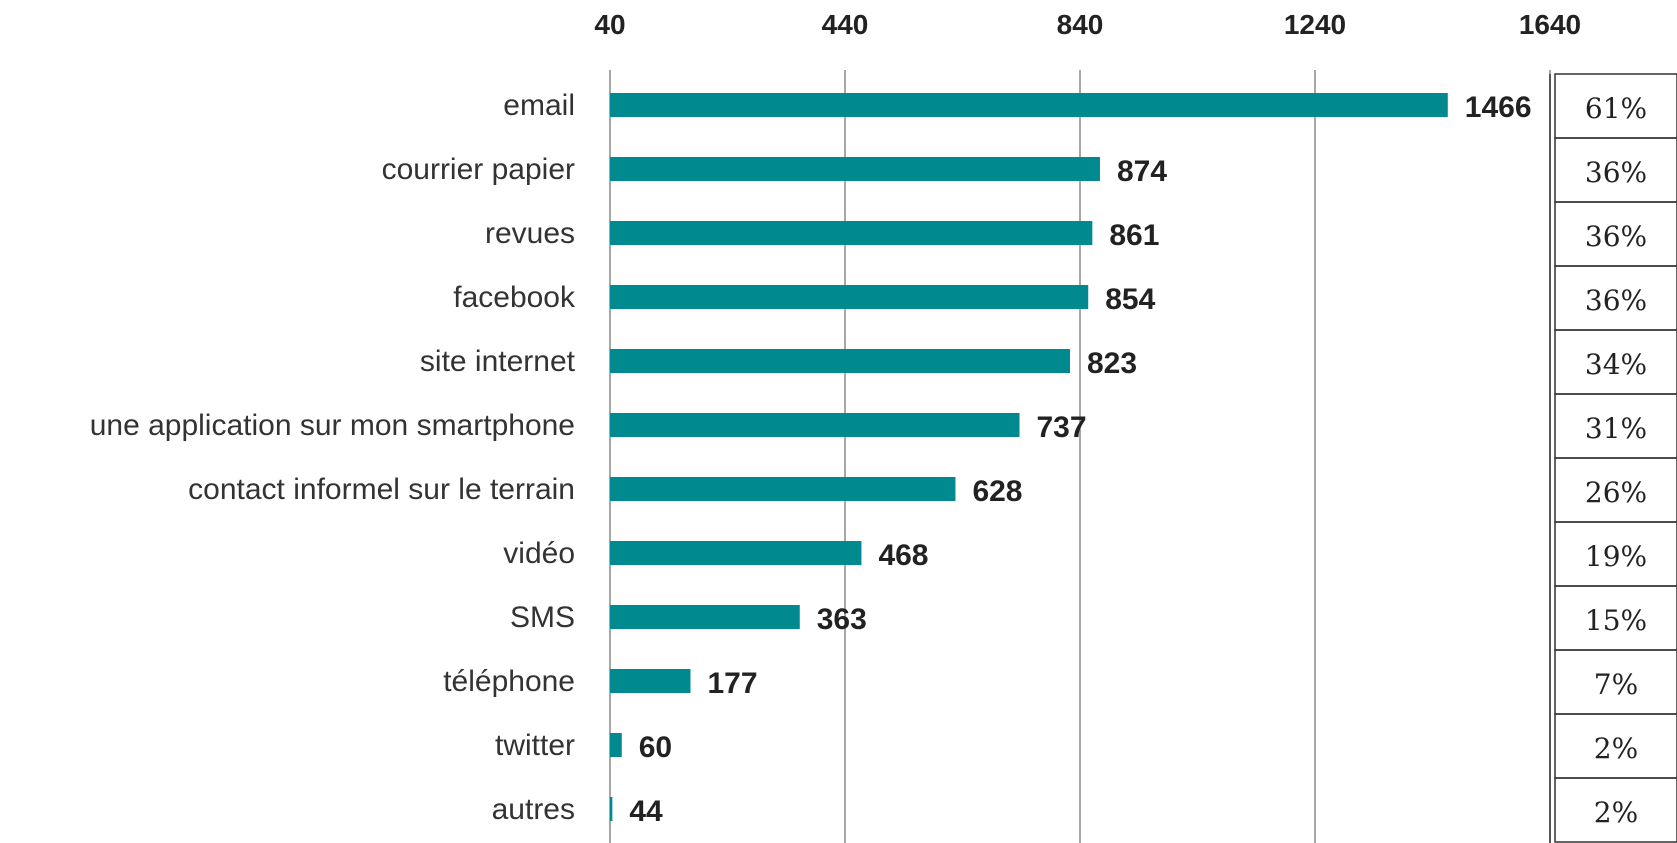  What do you see at coordinates (655, 747) in the screenshot?
I see `value-label: 60` at bounding box center [655, 747].